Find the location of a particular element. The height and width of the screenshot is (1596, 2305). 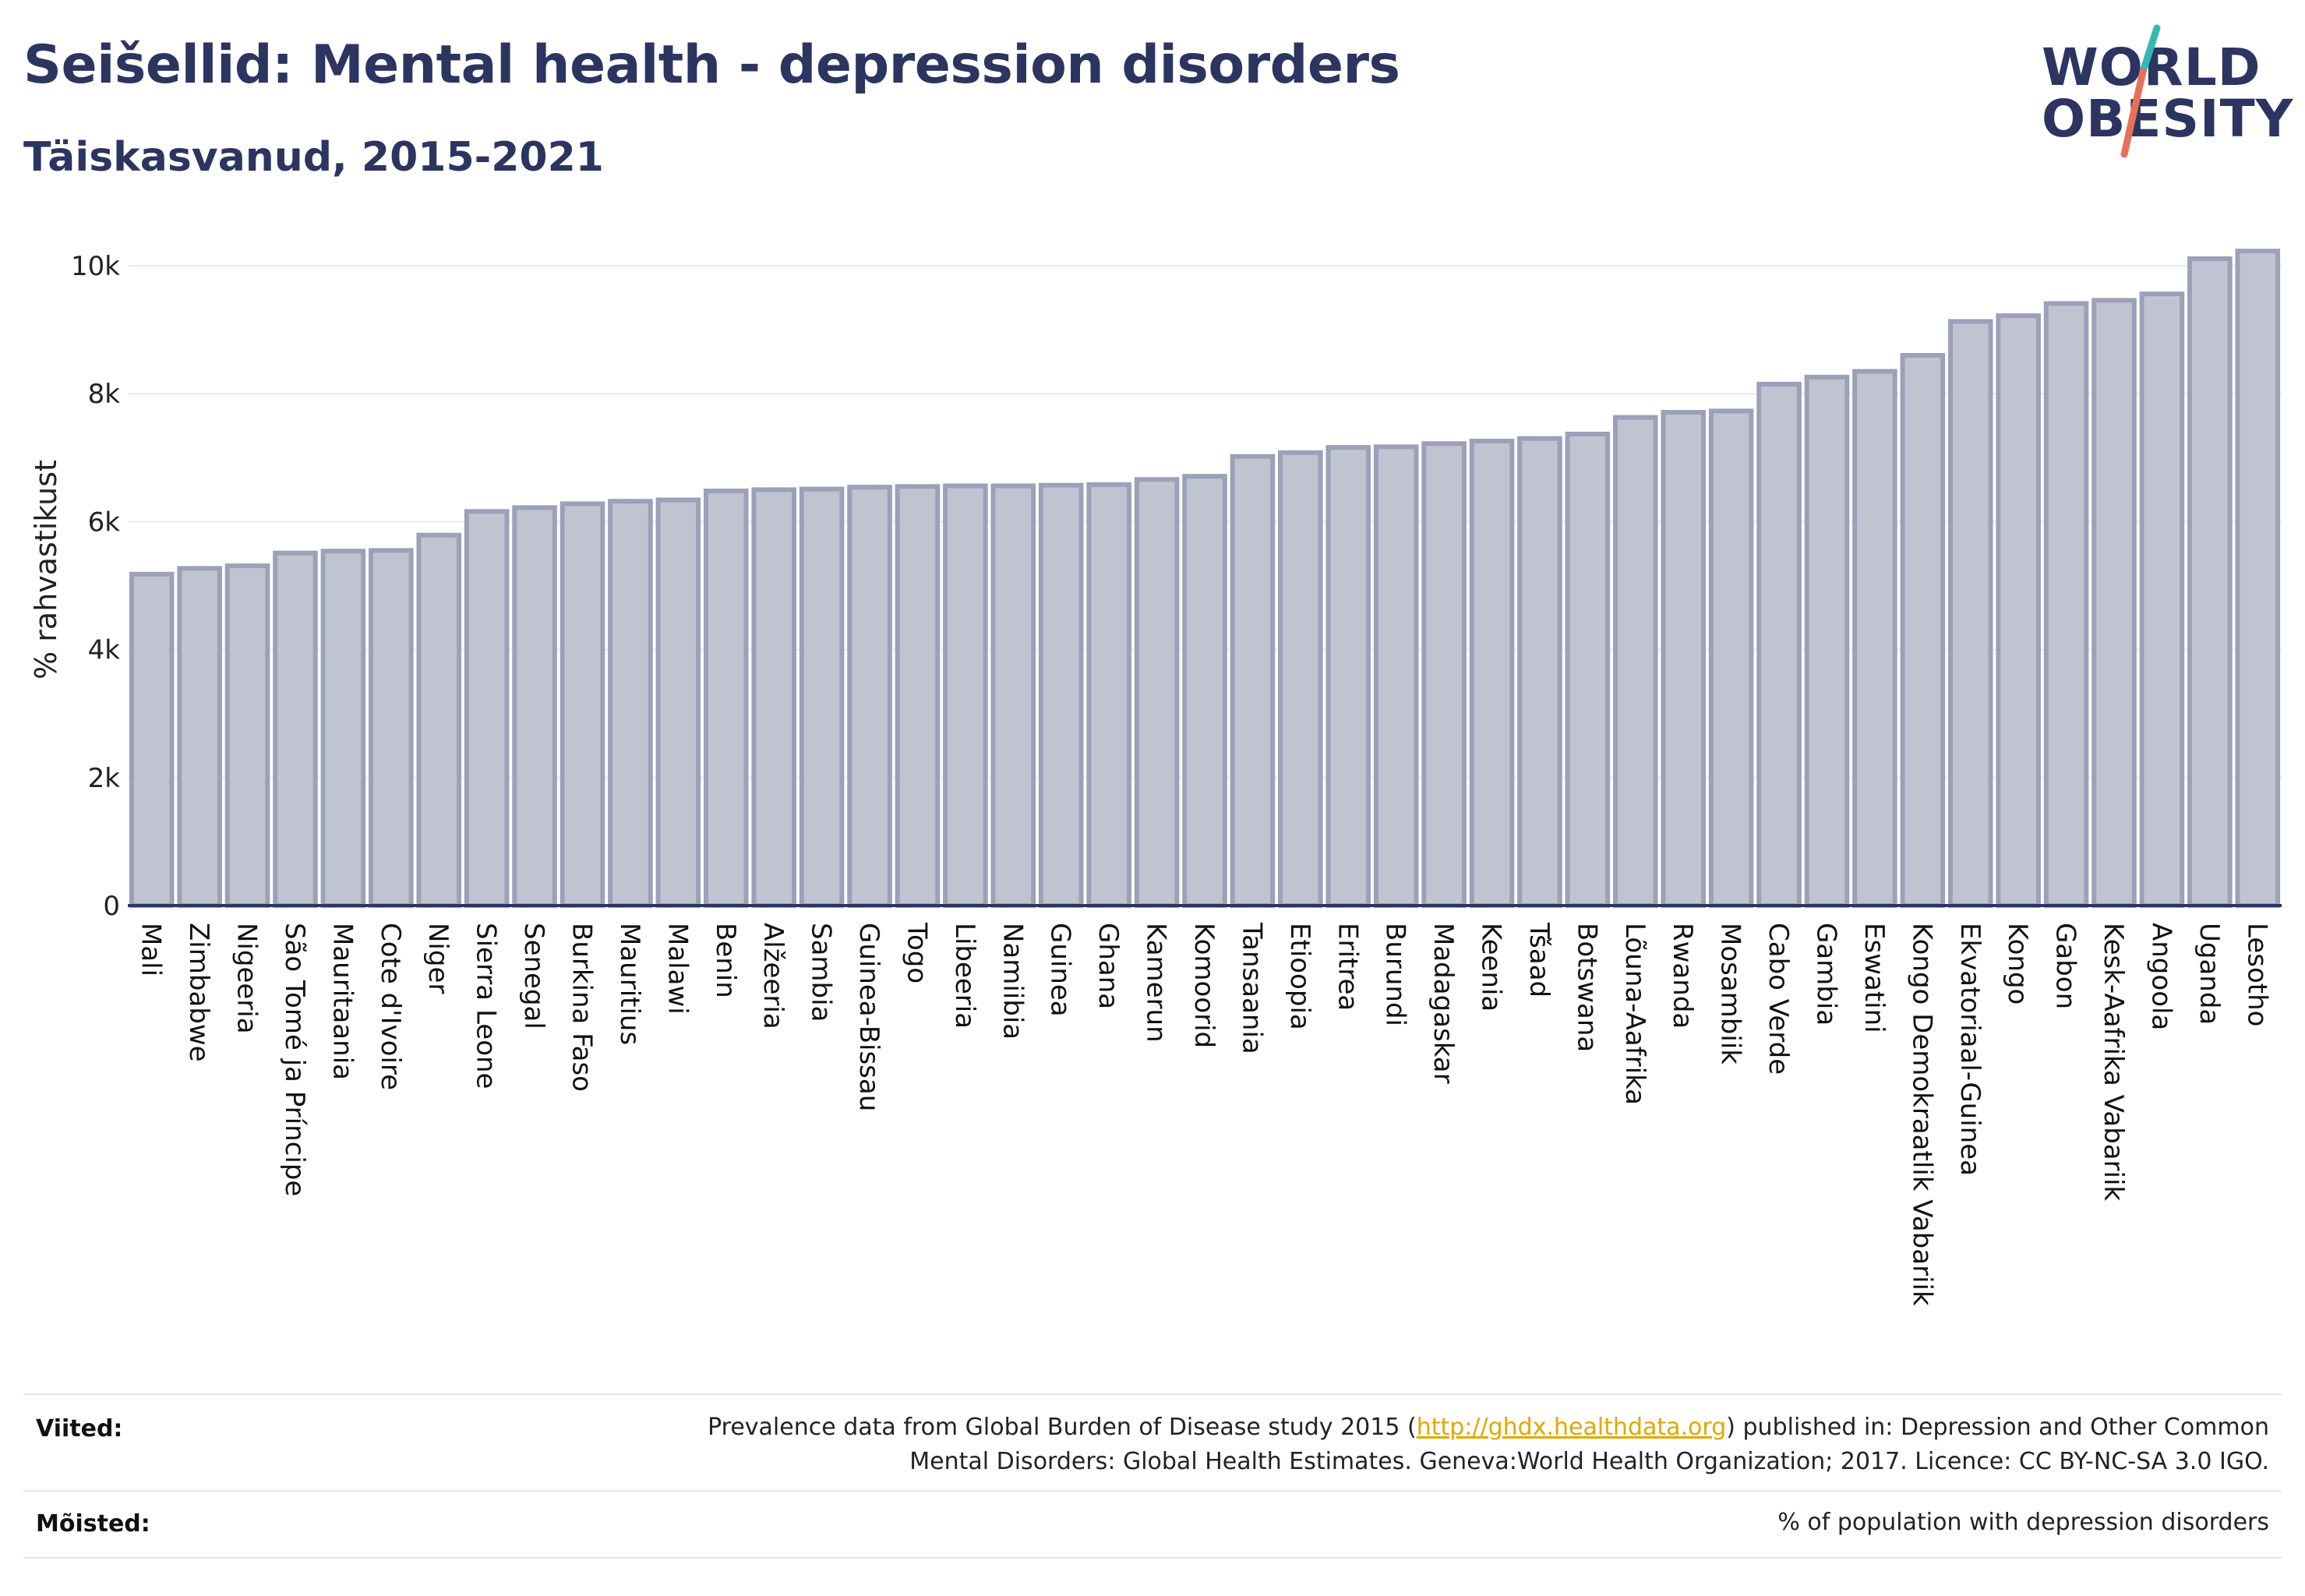

x-tick-label: Guinea-Bissau is located at coordinates (868, 1017).